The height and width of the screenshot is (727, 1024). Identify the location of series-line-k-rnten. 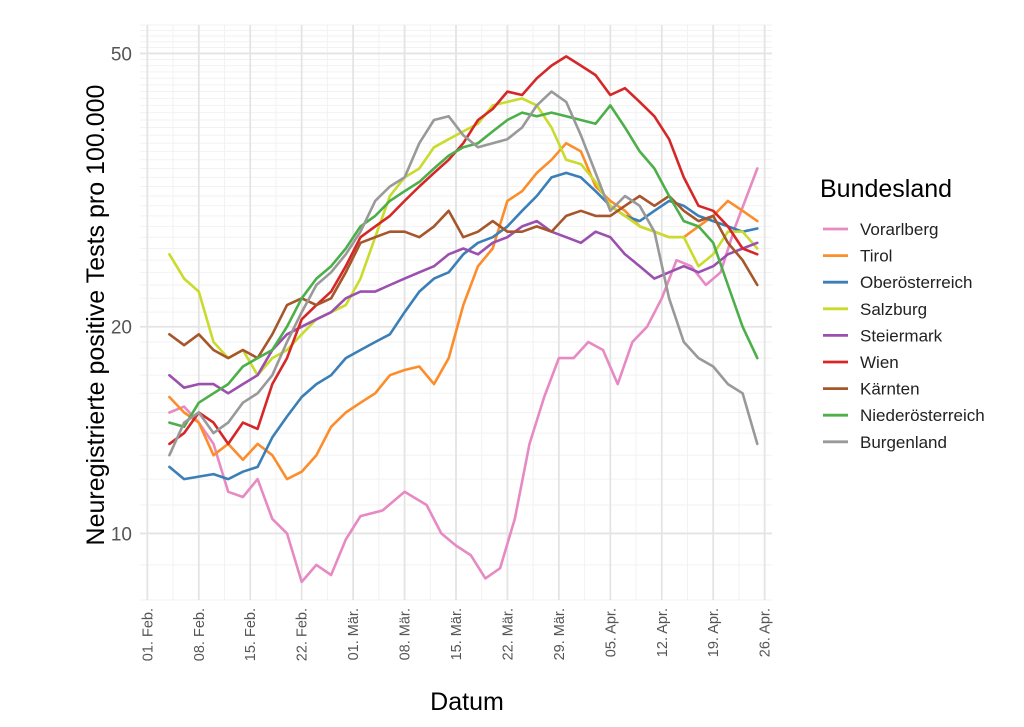
(463, 277).